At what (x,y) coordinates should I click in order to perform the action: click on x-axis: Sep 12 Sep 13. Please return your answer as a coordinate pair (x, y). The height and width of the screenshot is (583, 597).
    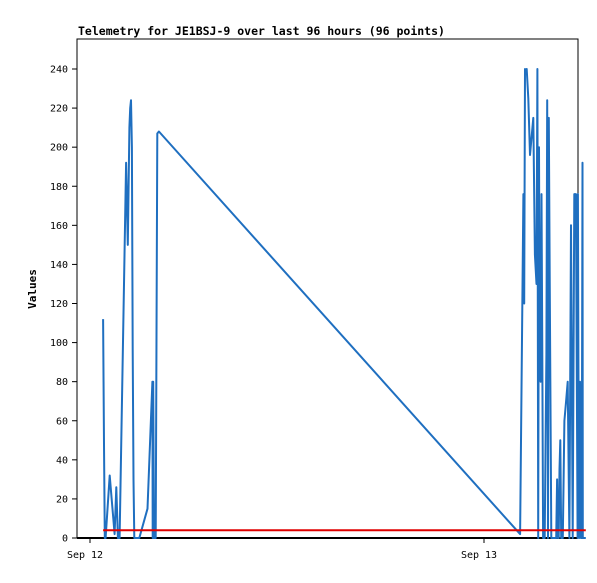
    Looking at the image, I should click on (282, 549).